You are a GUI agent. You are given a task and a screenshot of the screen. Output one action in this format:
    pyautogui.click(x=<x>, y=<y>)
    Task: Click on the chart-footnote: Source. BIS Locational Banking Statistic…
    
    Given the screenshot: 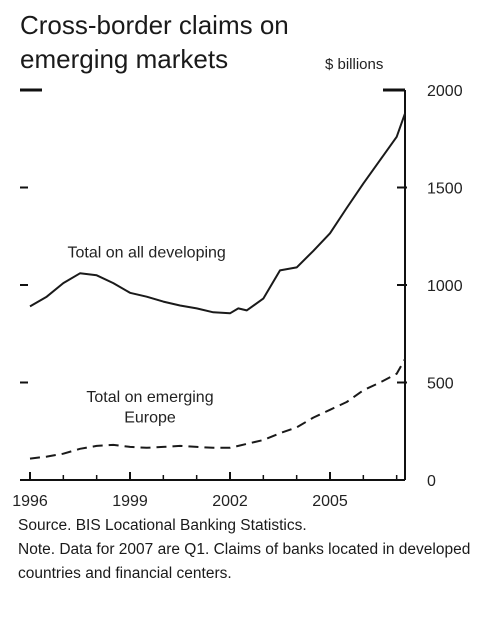 What is the action you would take?
    pyautogui.click(x=248, y=550)
    